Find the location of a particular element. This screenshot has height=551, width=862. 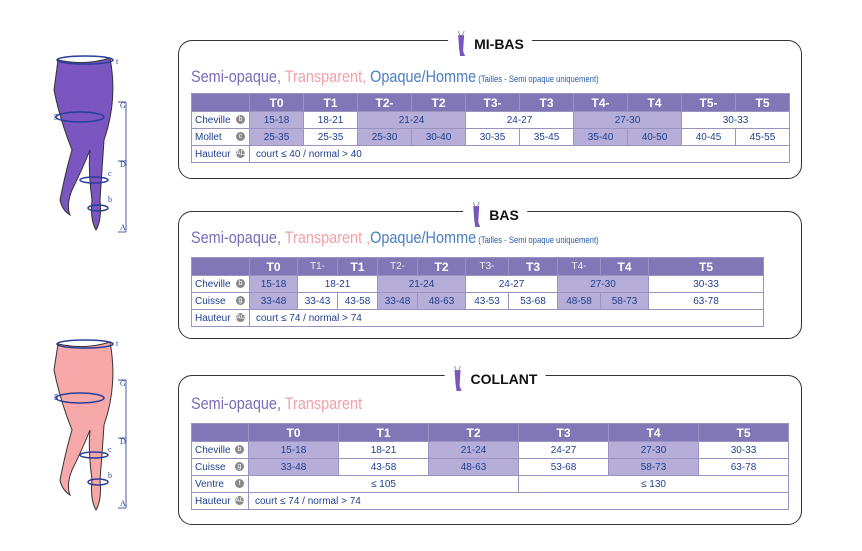

size-header: T5- is located at coordinates (708, 102).